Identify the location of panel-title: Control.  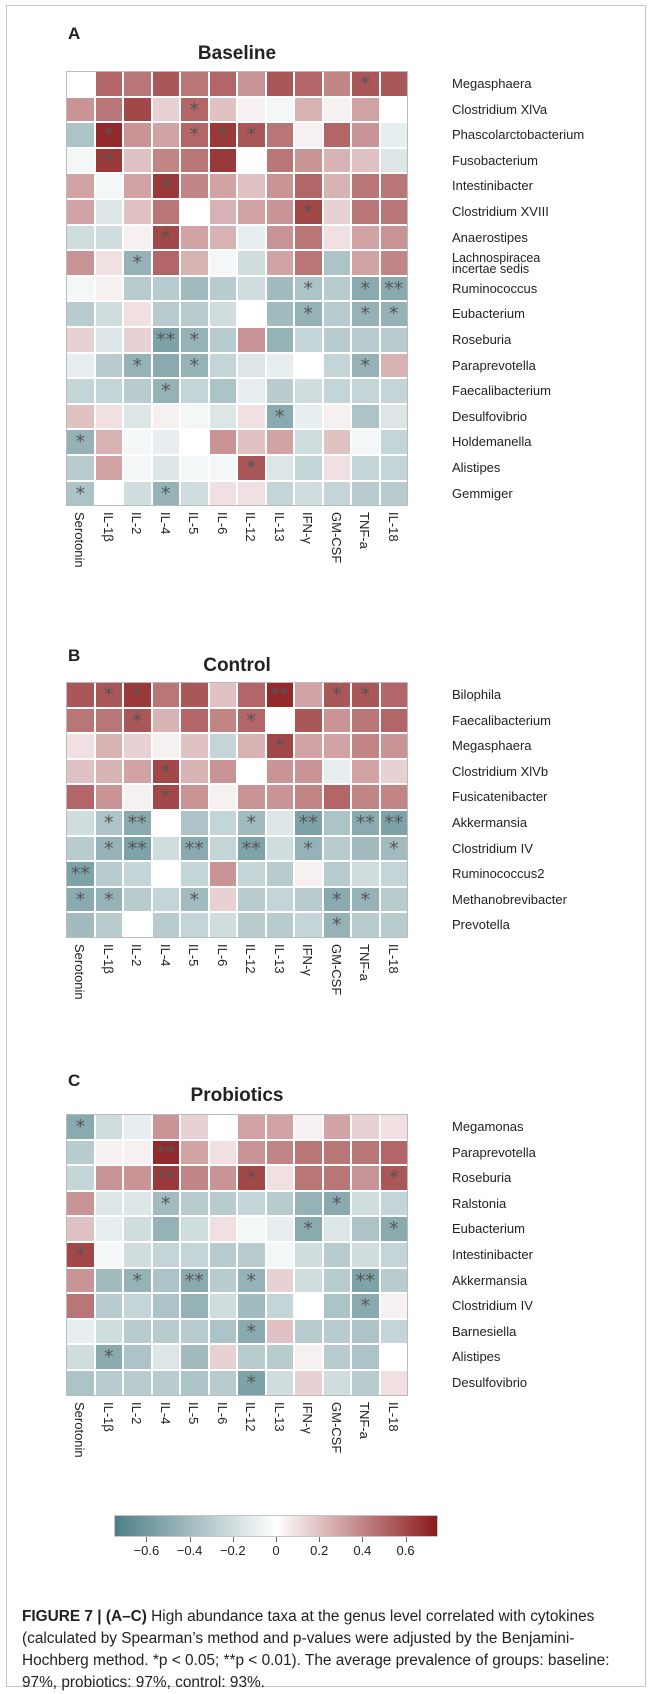
(237, 665).